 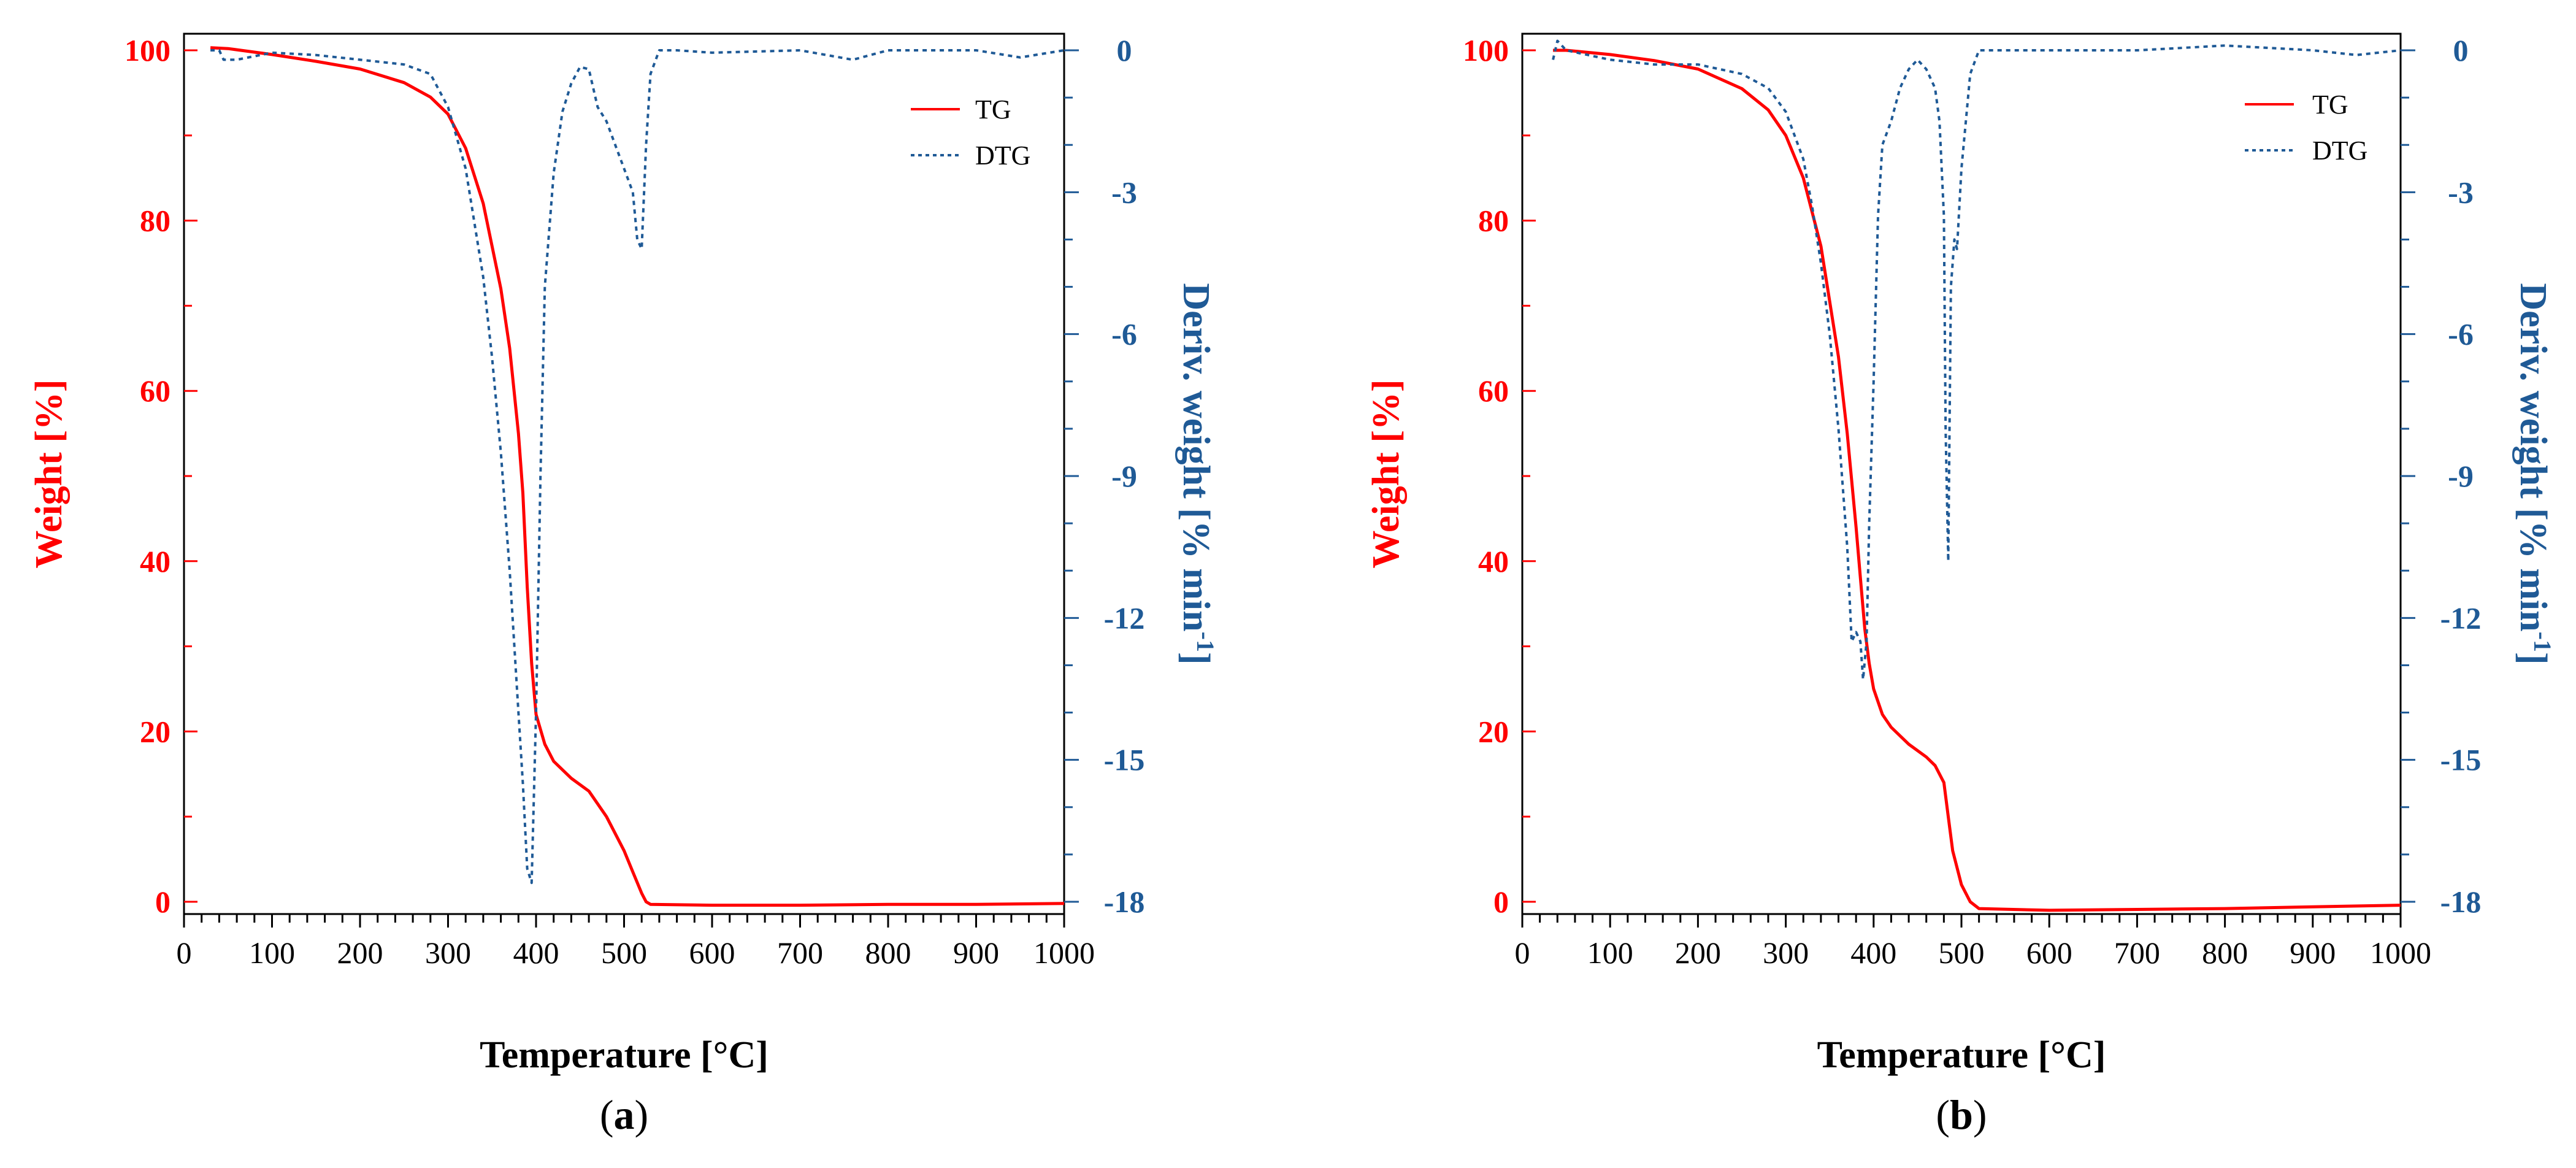 I want to click on x-tick-label-b: 700, so click(x=2137, y=953).